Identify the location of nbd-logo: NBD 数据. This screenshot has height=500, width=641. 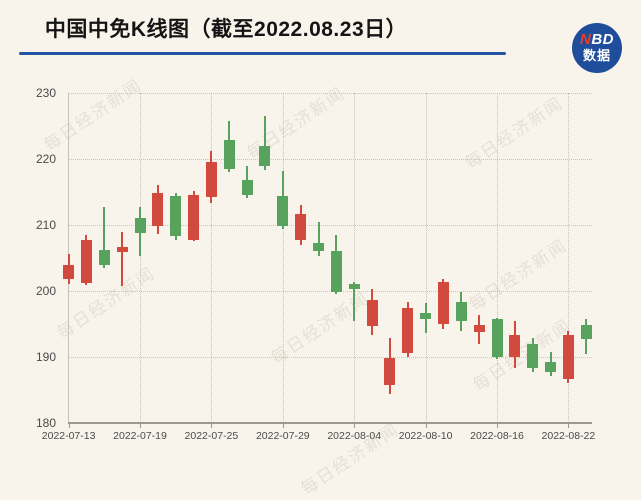
(597, 48).